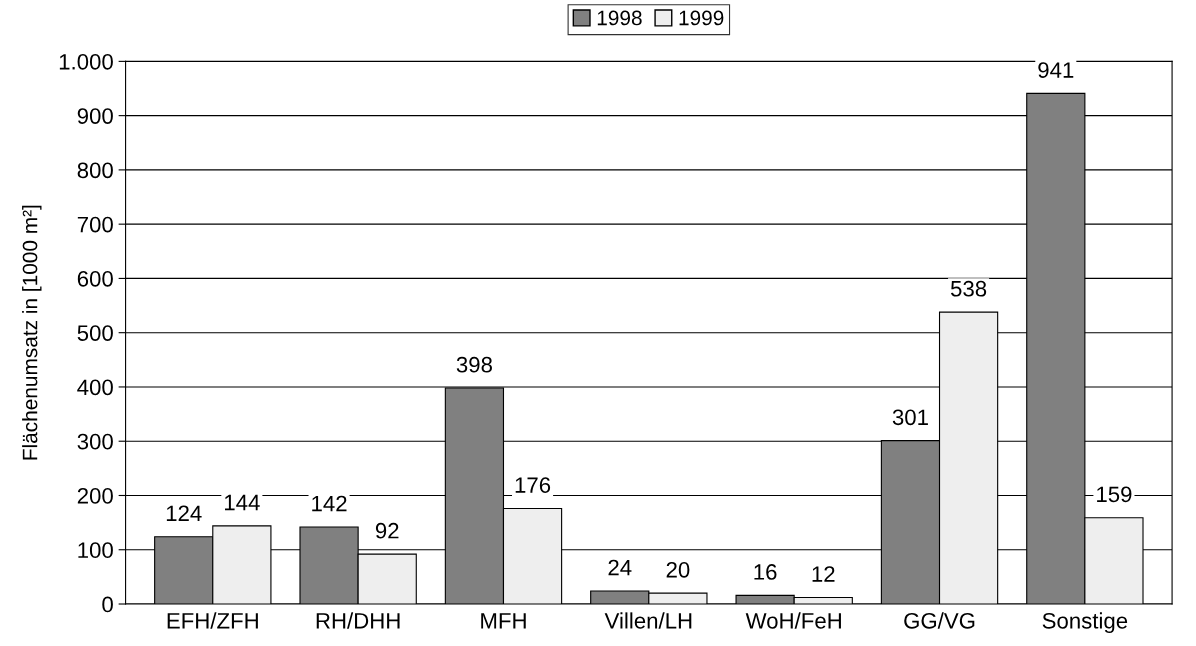  Describe the element at coordinates (184, 513) in the screenshot. I see `data-label: 124` at that location.